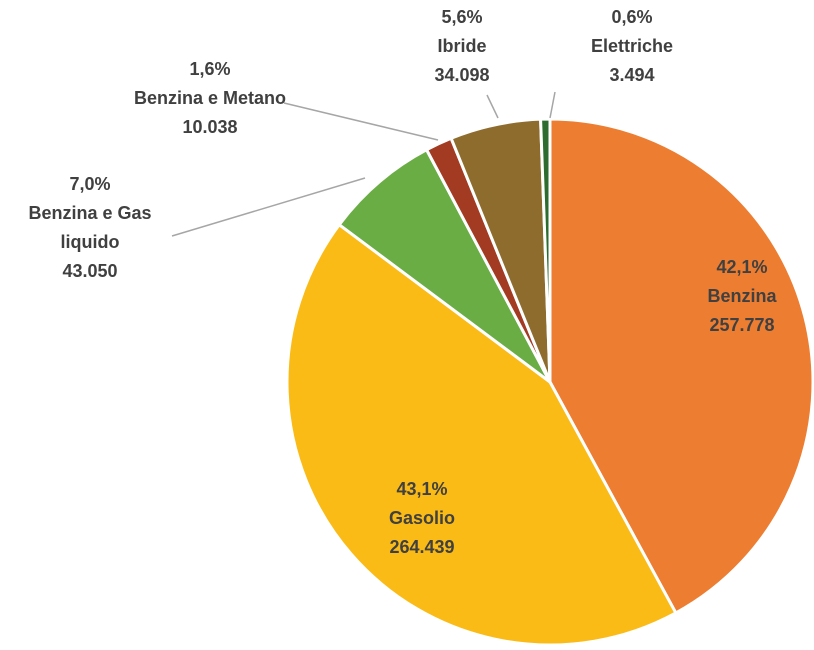 This screenshot has height=650, width=814. I want to click on category-label: Elettriche, so click(632, 46).